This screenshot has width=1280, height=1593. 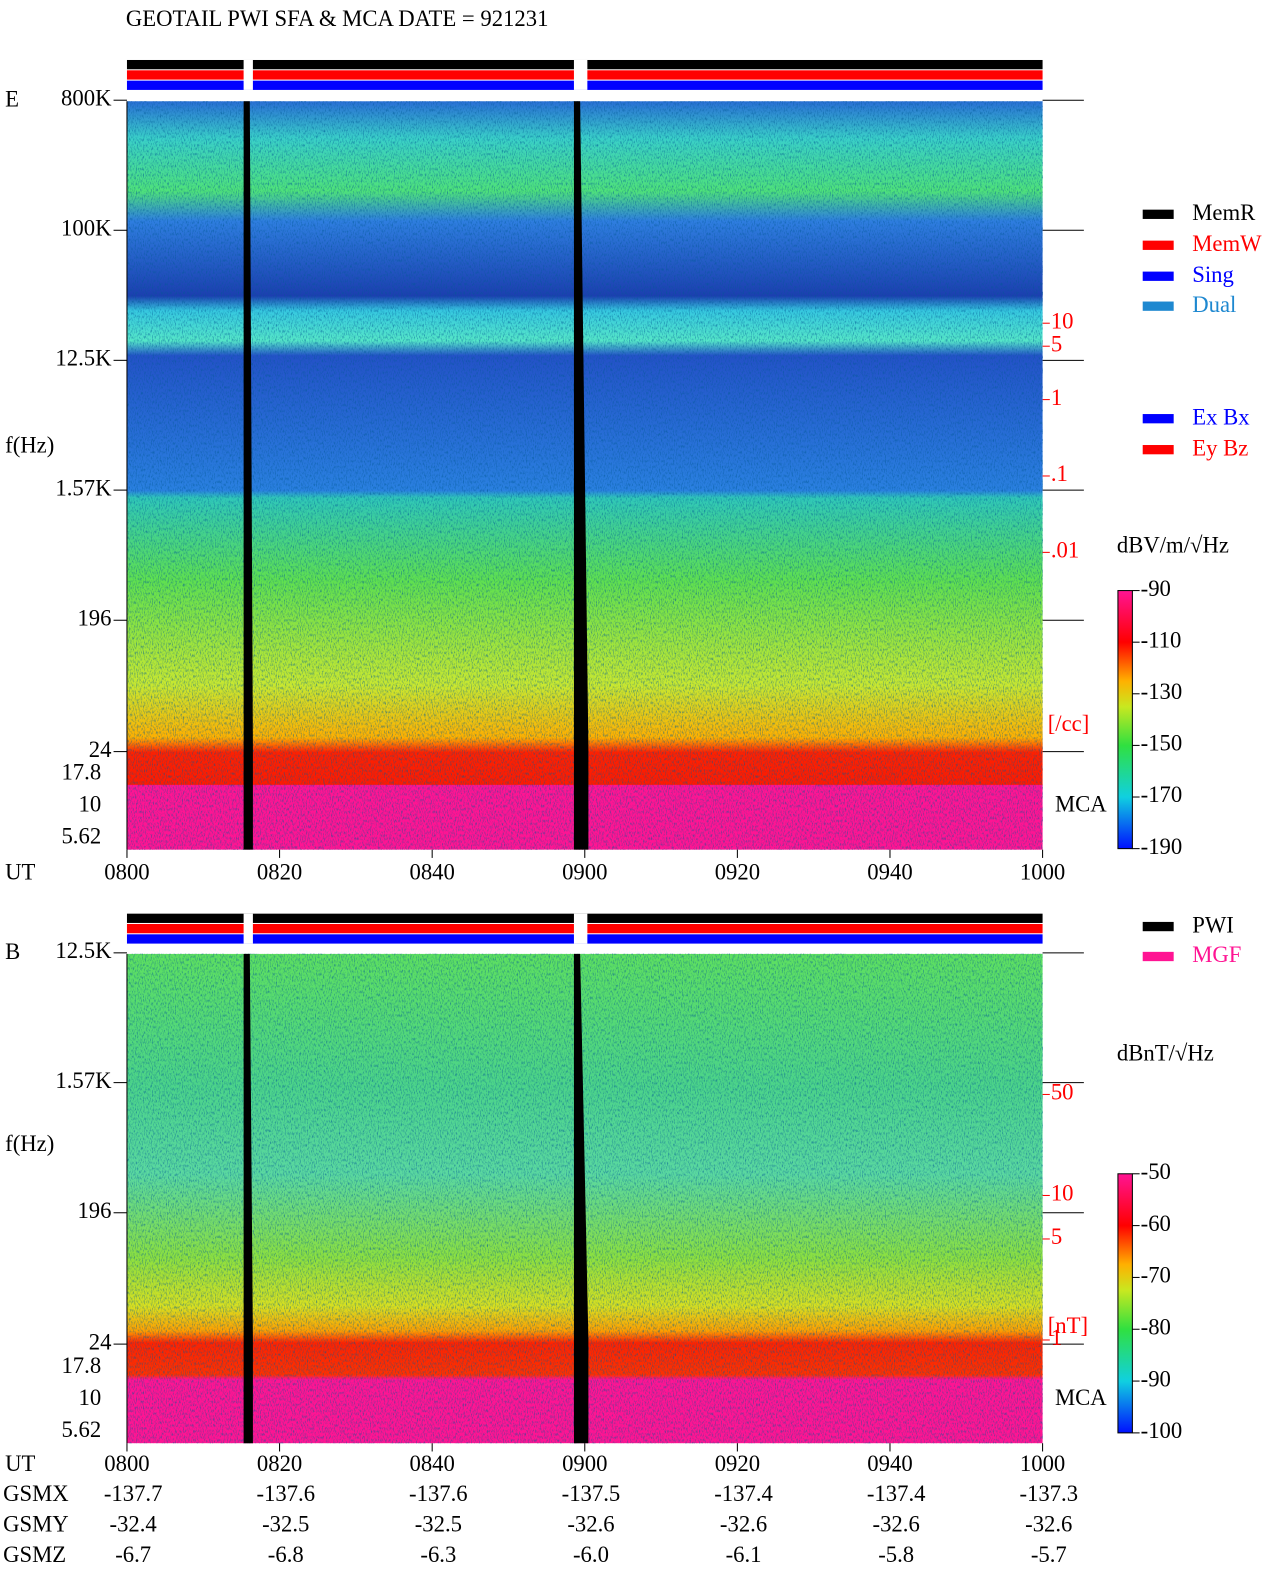 What do you see at coordinates (86, 97) in the screenshot?
I see `y-tick-label: 800K` at bounding box center [86, 97].